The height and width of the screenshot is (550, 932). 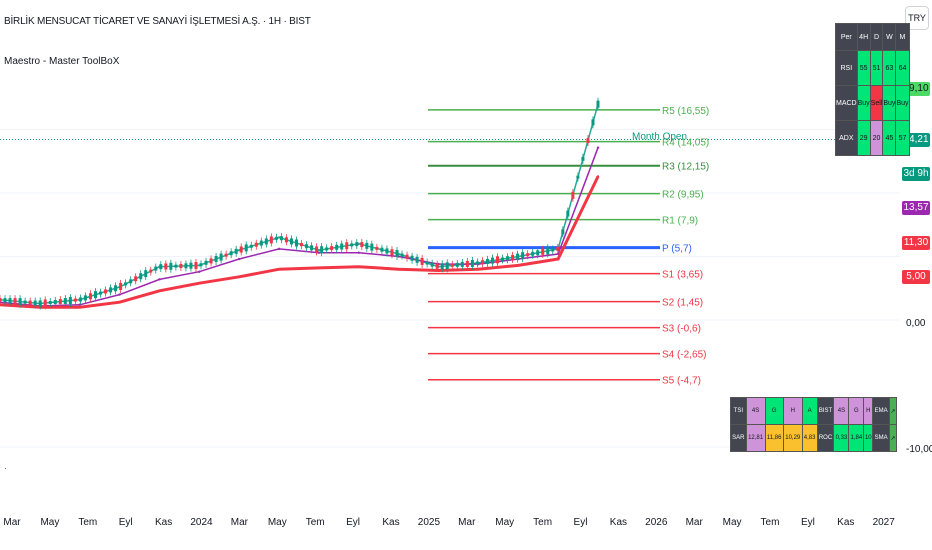 I want to click on summary-cell: 4,83, so click(x=809, y=438).